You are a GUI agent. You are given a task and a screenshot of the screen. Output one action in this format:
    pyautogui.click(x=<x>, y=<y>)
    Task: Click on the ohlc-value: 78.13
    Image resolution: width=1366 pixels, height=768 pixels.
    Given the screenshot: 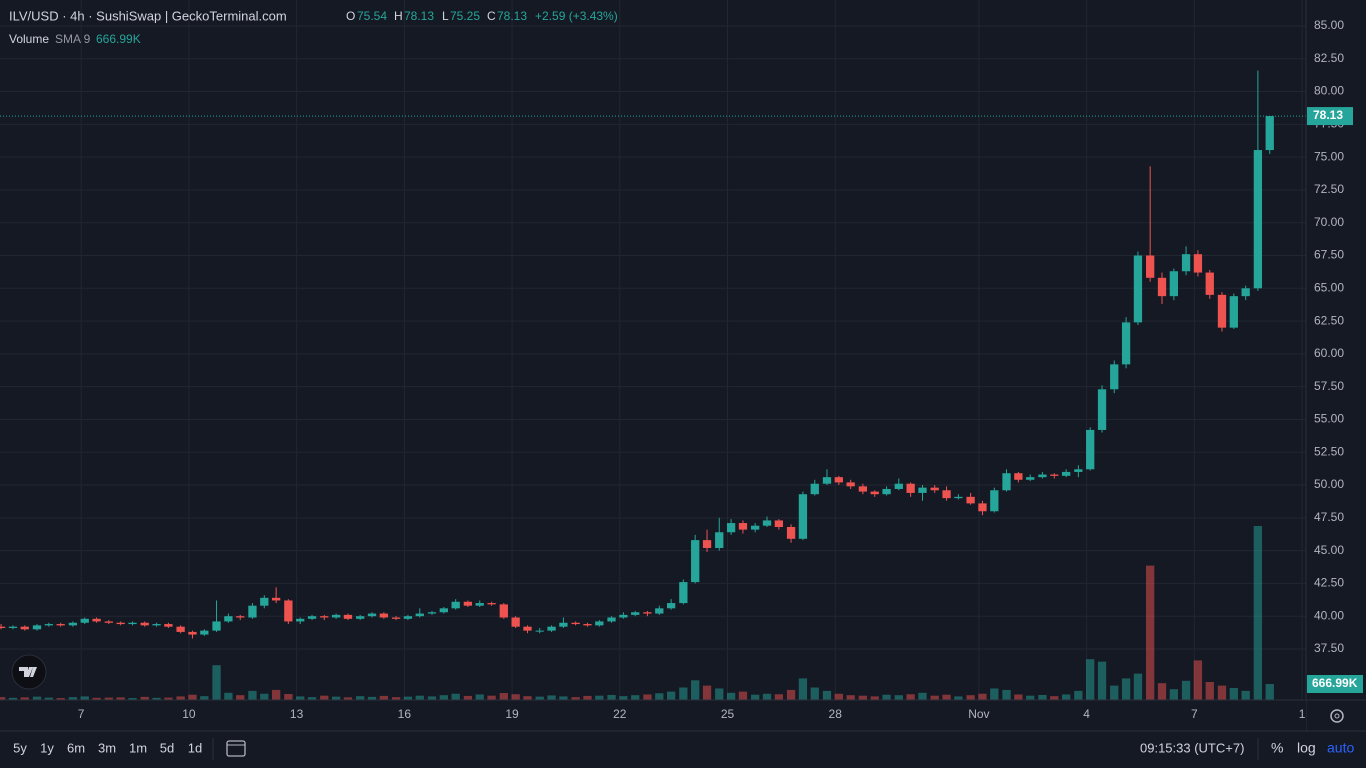 What is the action you would take?
    pyautogui.click(x=512, y=16)
    